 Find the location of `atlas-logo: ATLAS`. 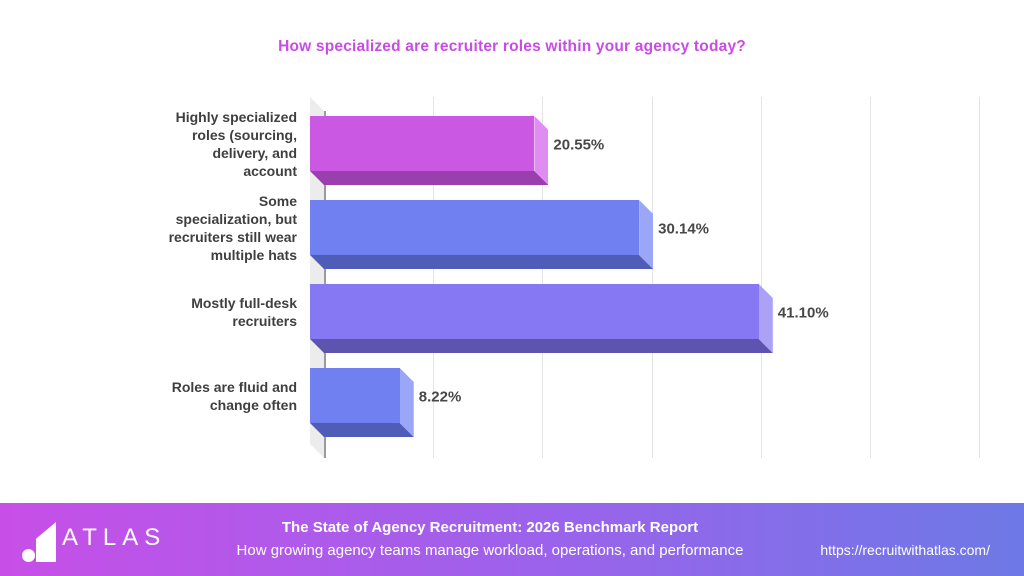

atlas-logo: ATLAS is located at coordinates (95, 539).